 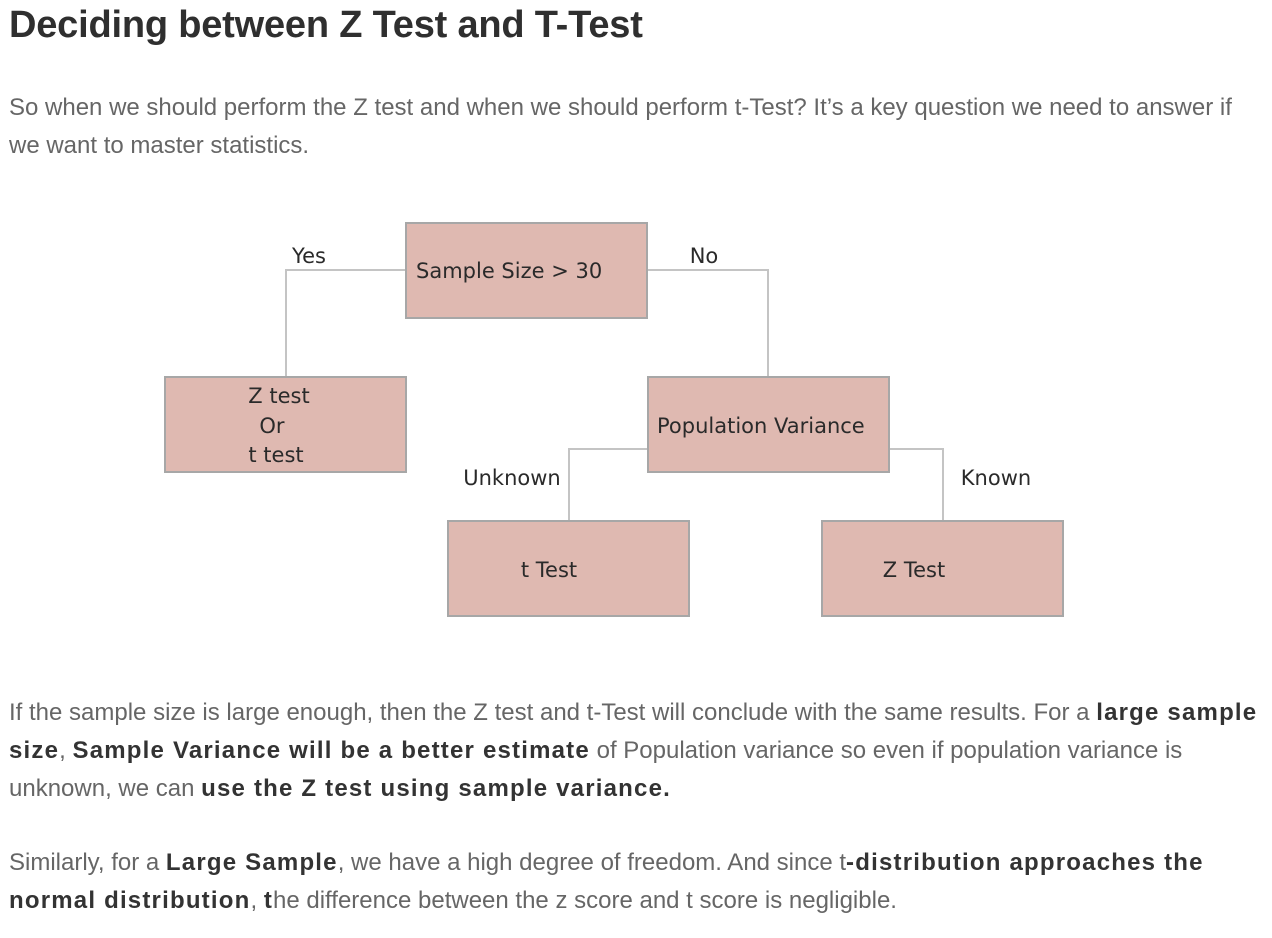 I want to click on node-t-test, so click(x=568, y=568).